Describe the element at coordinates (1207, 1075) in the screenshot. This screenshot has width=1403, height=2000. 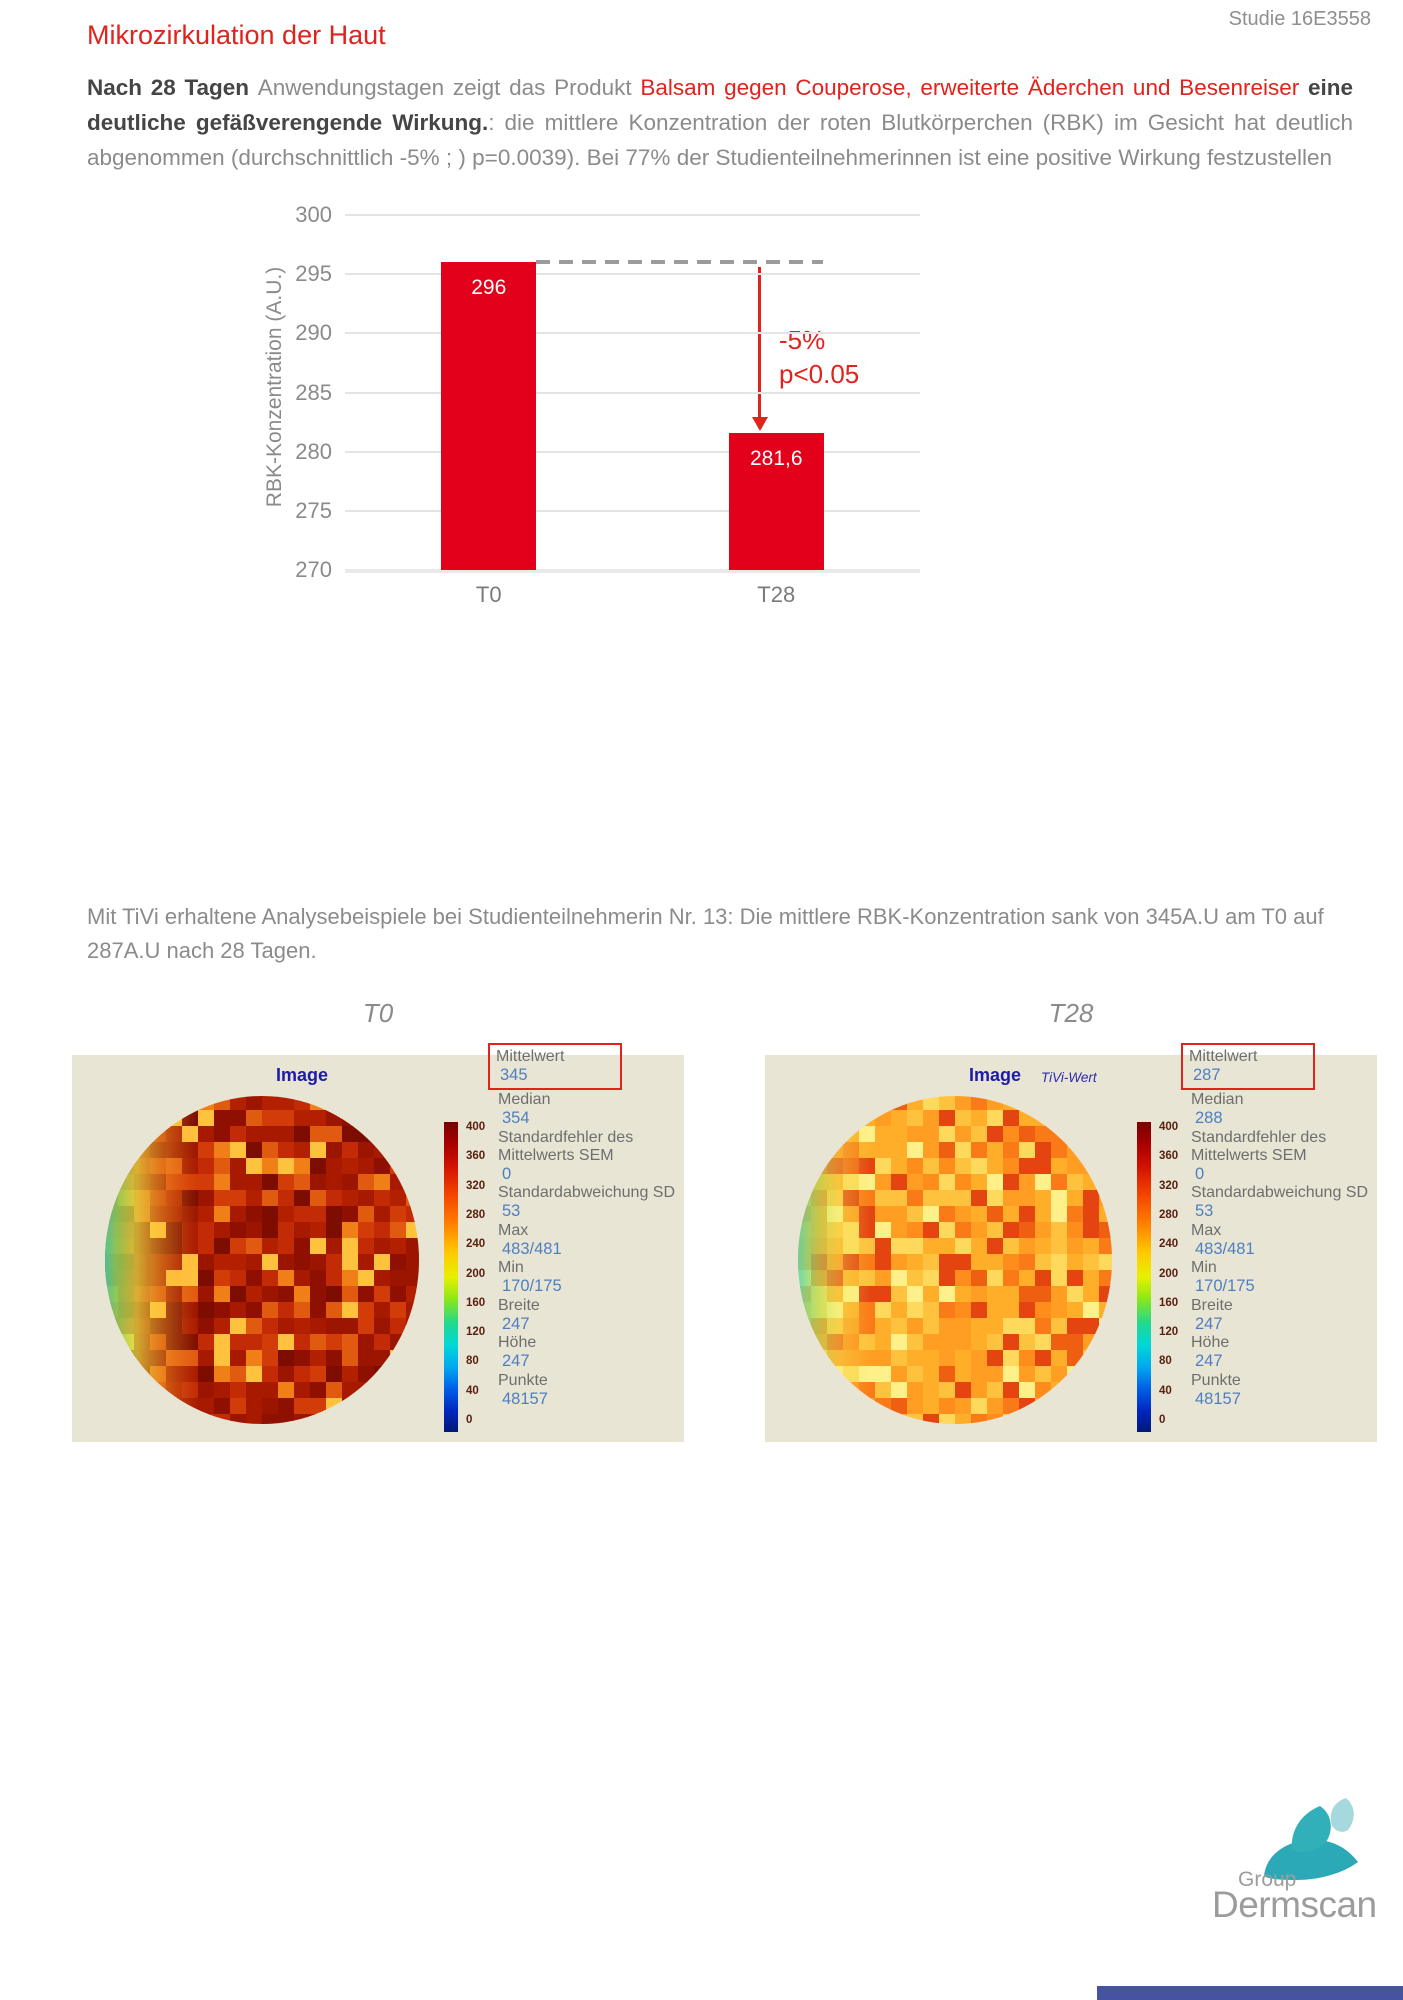
I see `stat-value-mittelwert: 287` at that location.